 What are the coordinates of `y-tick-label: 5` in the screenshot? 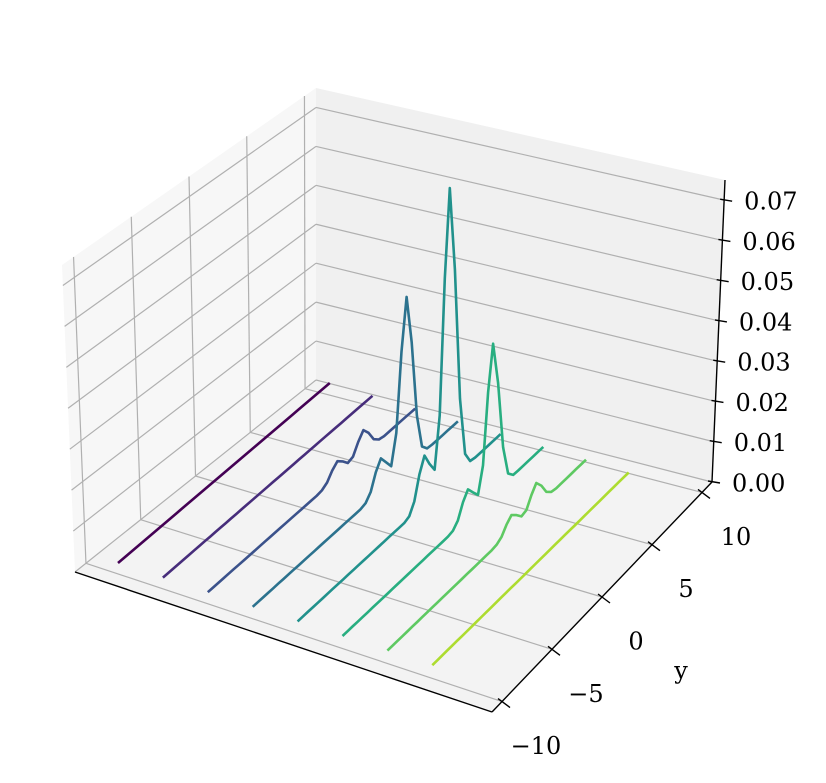 It's located at (685, 589).